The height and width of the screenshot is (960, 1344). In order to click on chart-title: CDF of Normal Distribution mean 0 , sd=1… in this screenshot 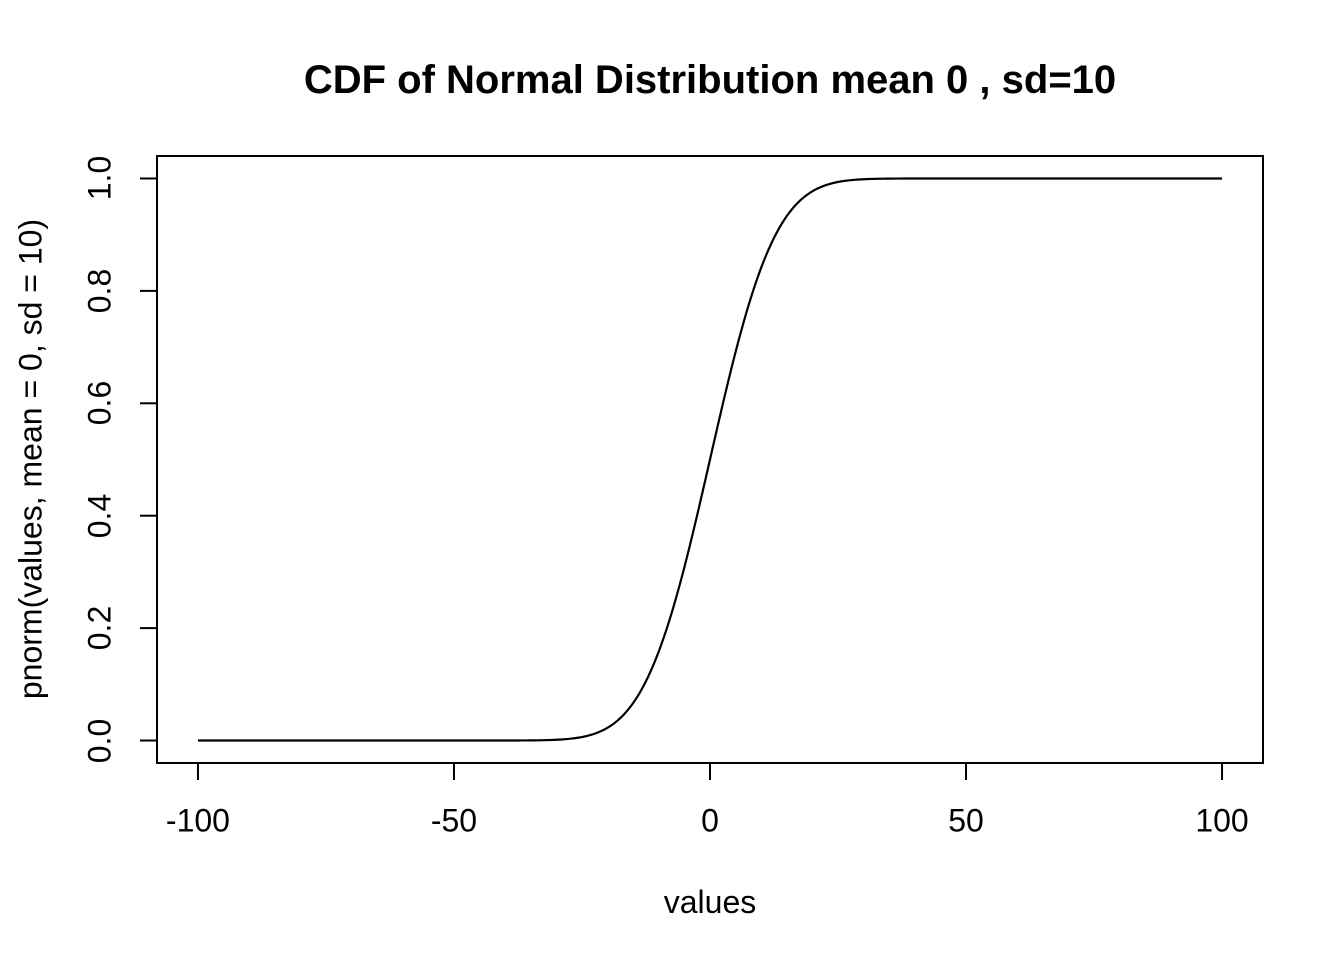, I will do `click(710, 80)`.